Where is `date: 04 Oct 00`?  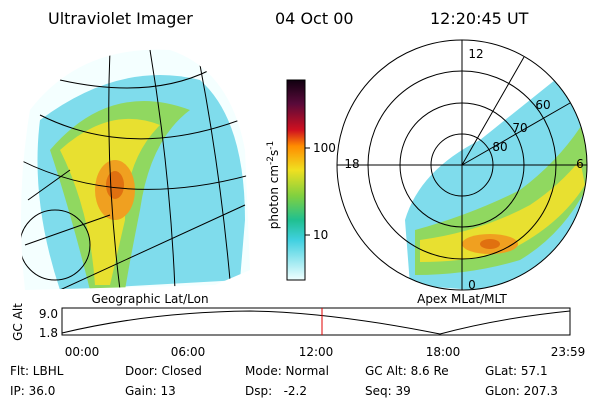 date: 04 Oct 00 is located at coordinates (314, 18).